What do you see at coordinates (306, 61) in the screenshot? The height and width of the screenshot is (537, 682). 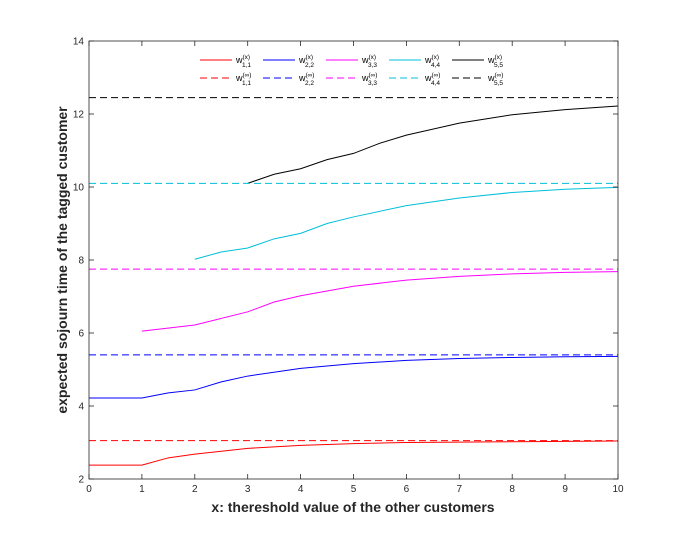 I see `legend-entry: w(x) 2,2` at bounding box center [306, 61].